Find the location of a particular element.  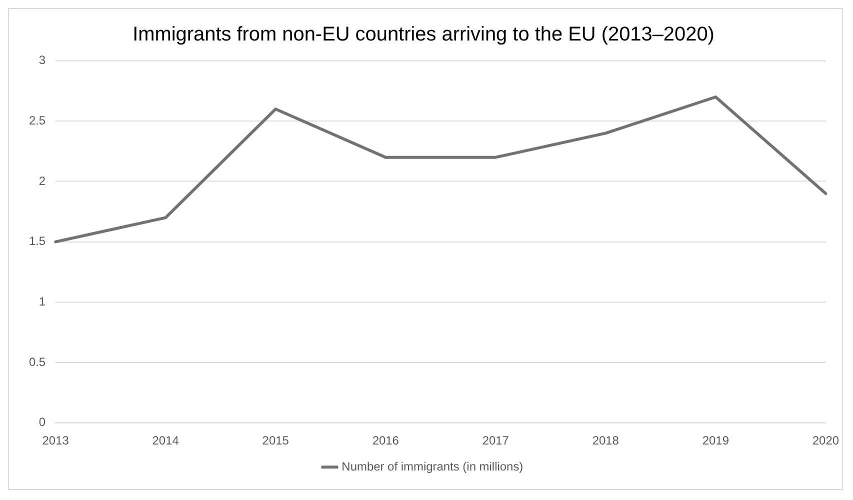

y-tick-label: 1.5 is located at coordinates (37, 241).